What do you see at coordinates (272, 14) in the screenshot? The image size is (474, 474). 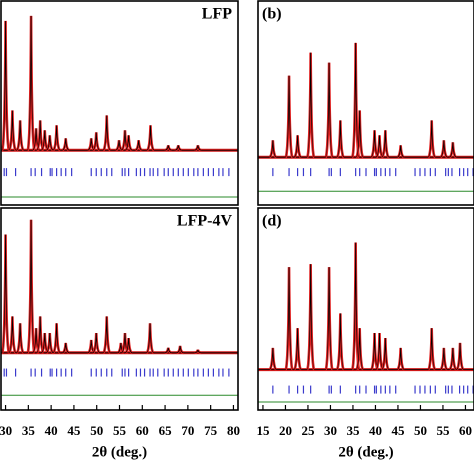 I see `panel-label: (b)` at bounding box center [272, 14].